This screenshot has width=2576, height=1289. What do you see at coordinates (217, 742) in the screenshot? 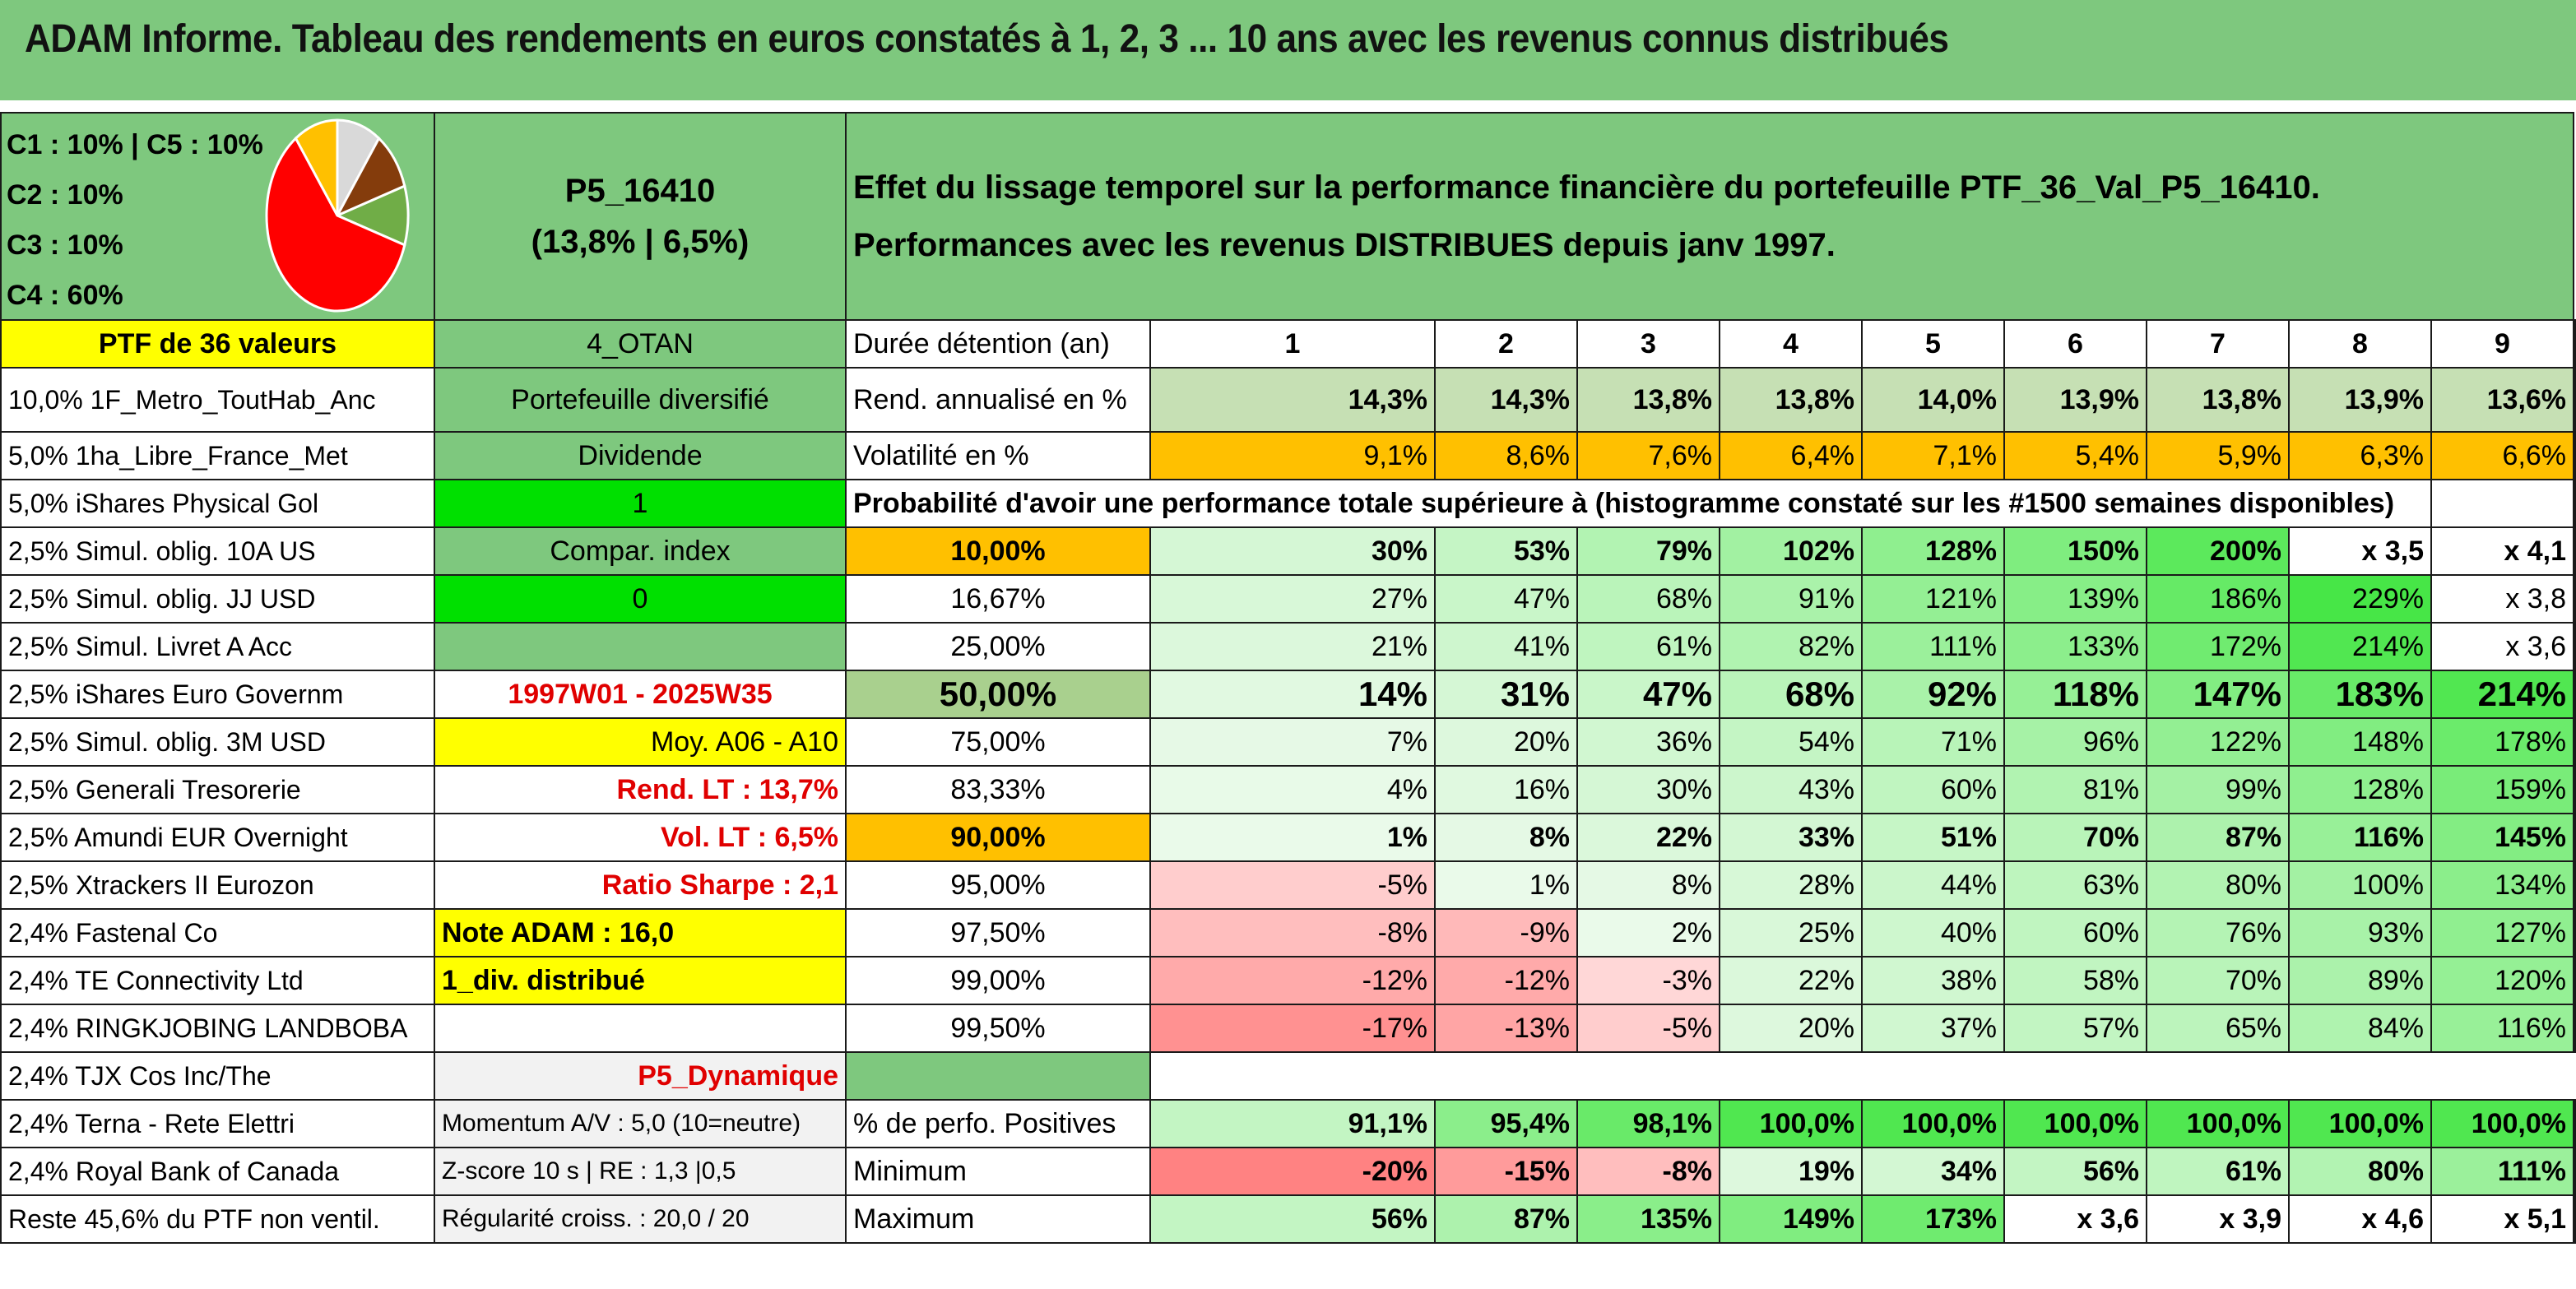
I see `holding-name: 2,5% Simul. oblig. 3M USD` at bounding box center [217, 742].